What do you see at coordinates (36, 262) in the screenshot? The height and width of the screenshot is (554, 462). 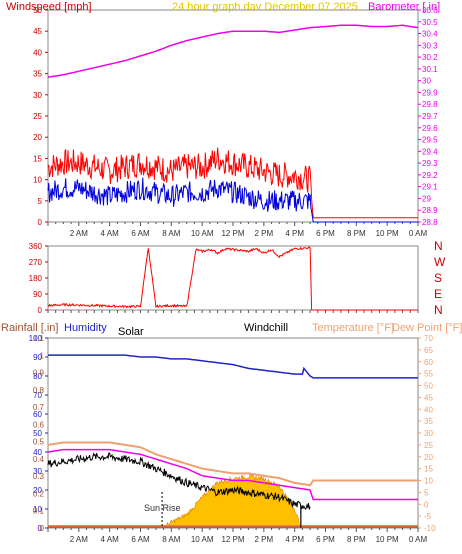 I see `direction-y-tick-label: 270` at bounding box center [36, 262].